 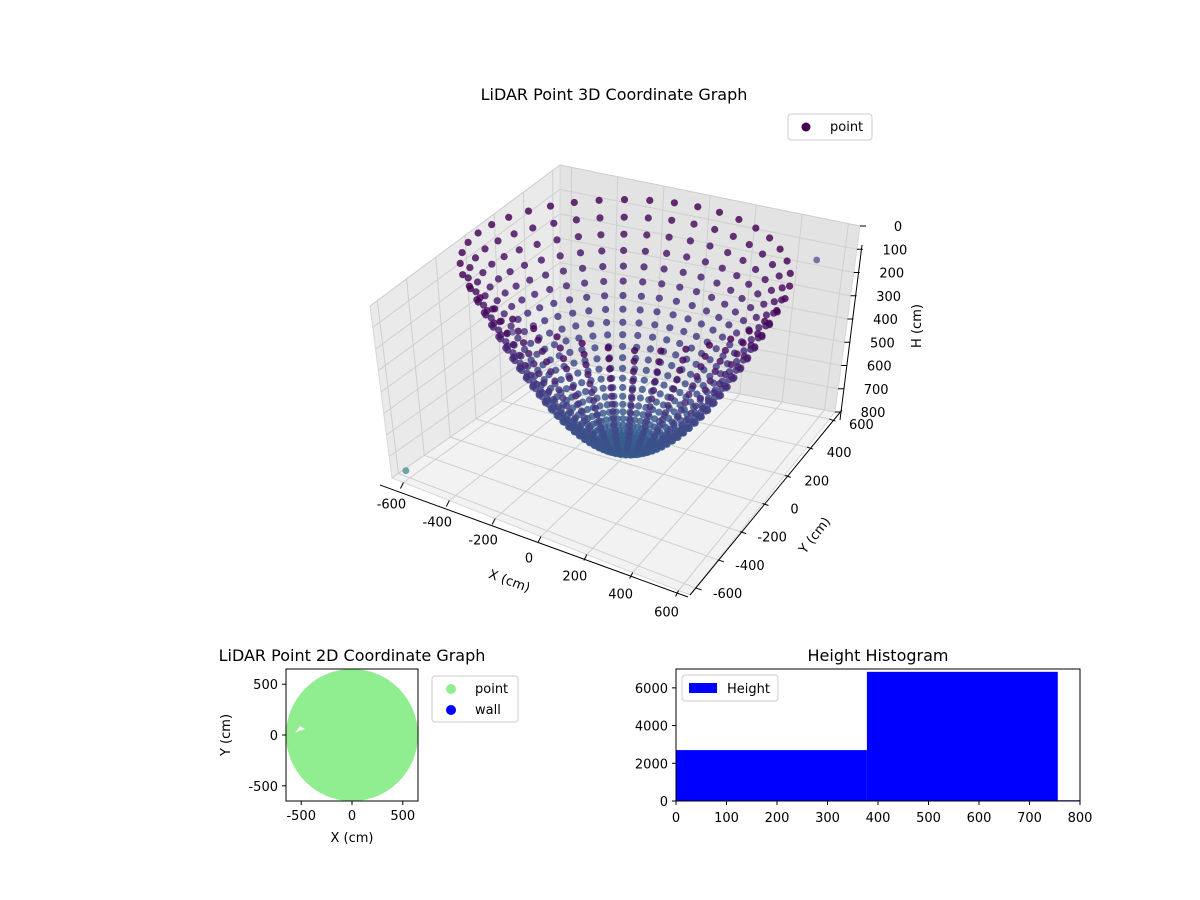 What do you see at coordinates (451, 710) in the screenshot?
I see `legend-2d-wall-marker` at bounding box center [451, 710].